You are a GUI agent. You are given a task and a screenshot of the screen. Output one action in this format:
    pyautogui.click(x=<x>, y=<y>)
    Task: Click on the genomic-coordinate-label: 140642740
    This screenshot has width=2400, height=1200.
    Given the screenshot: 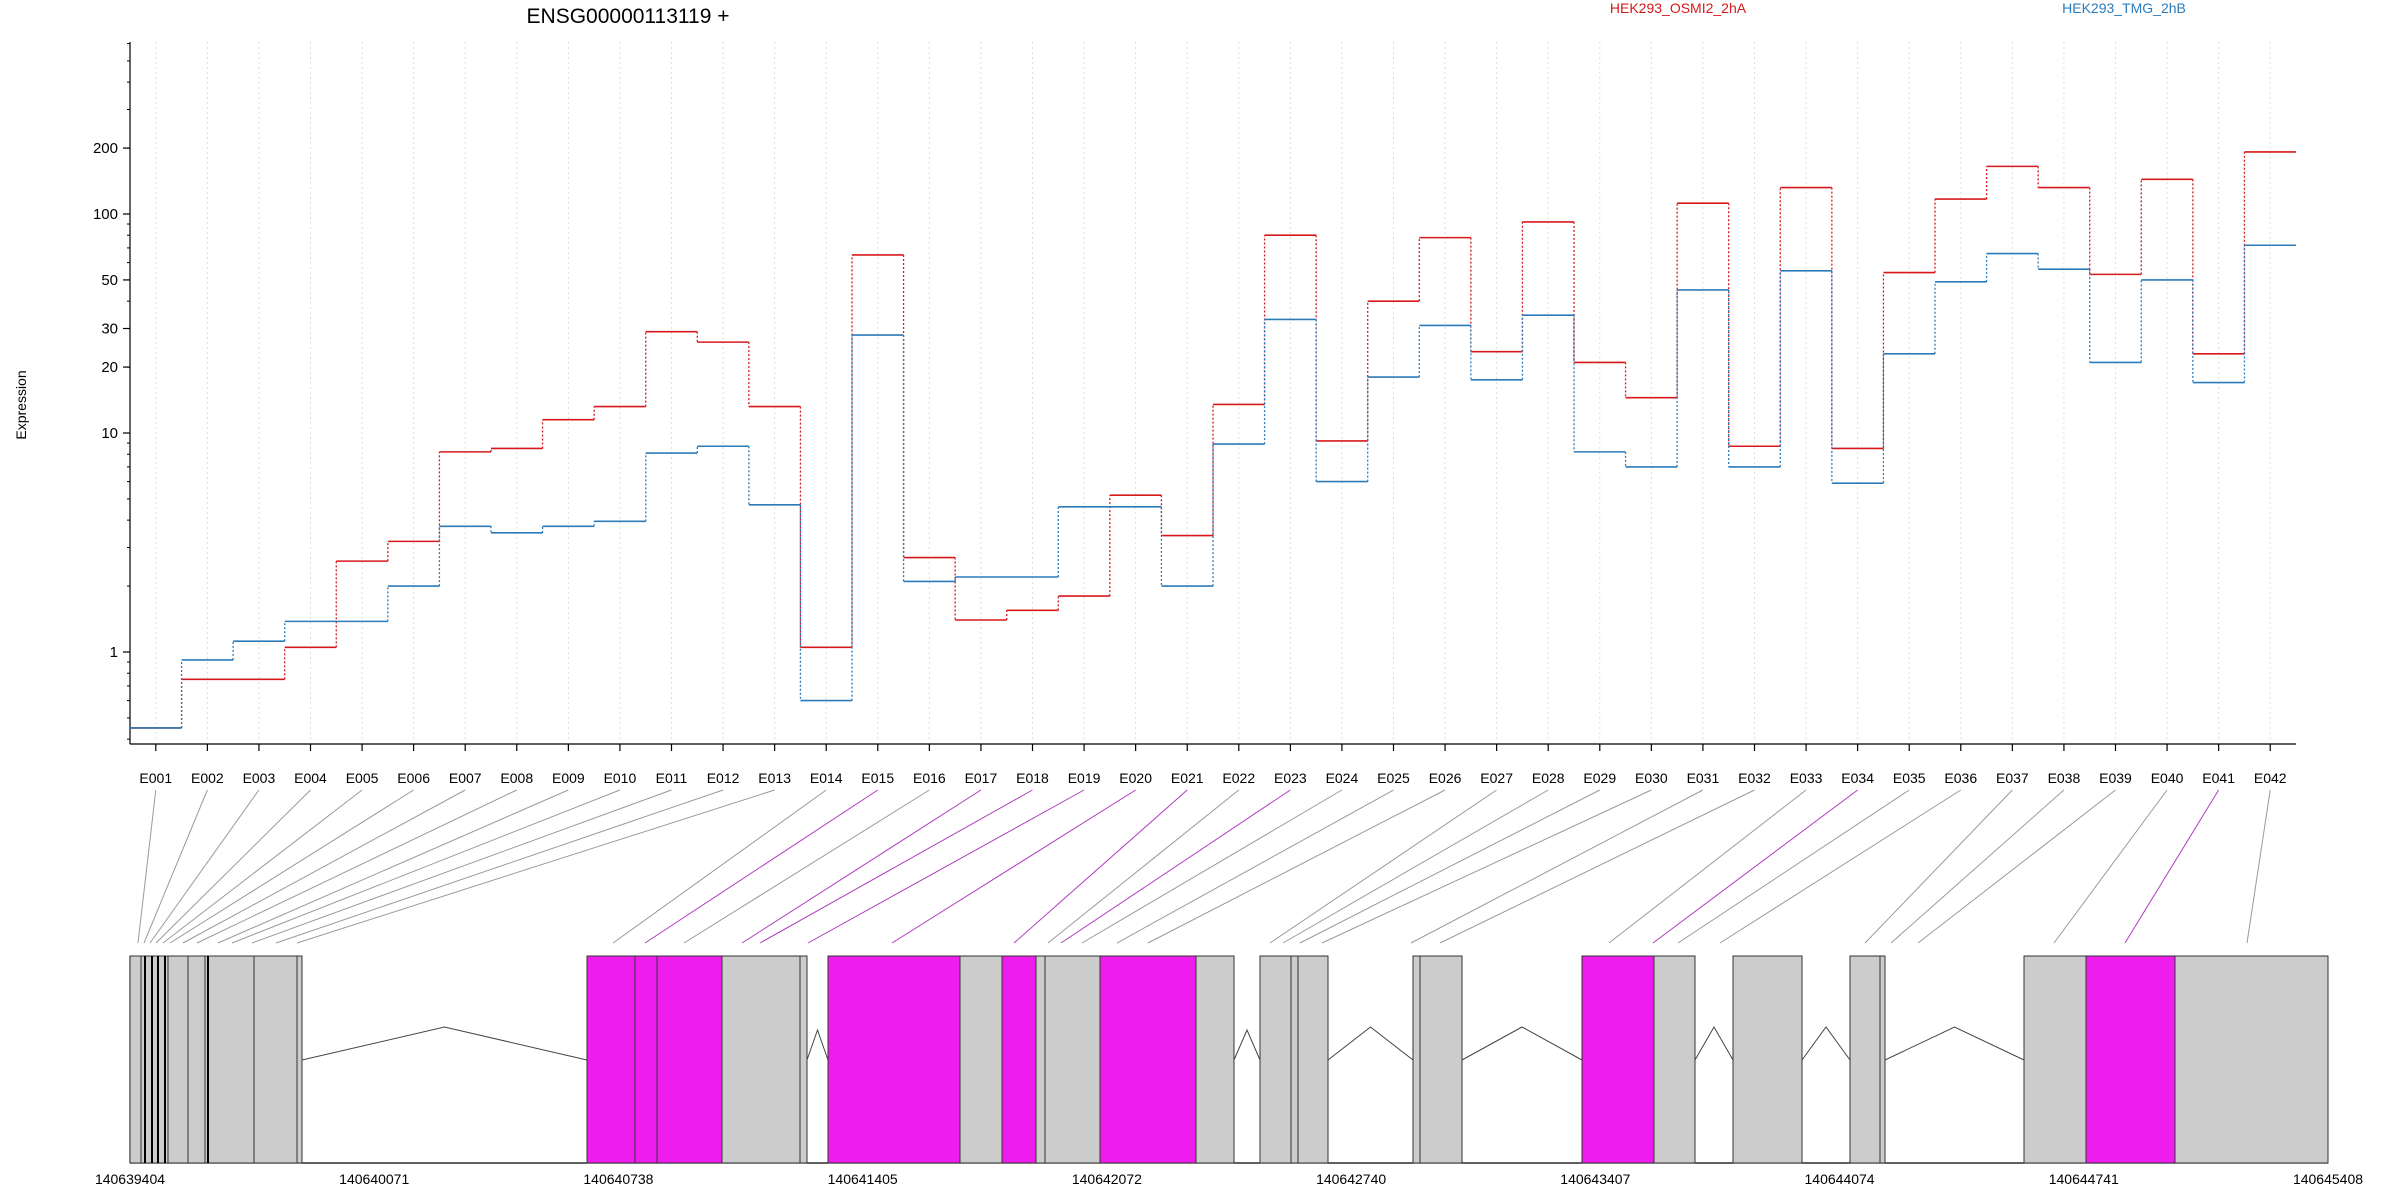 What is the action you would take?
    pyautogui.click(x=1351, y=1179)
    